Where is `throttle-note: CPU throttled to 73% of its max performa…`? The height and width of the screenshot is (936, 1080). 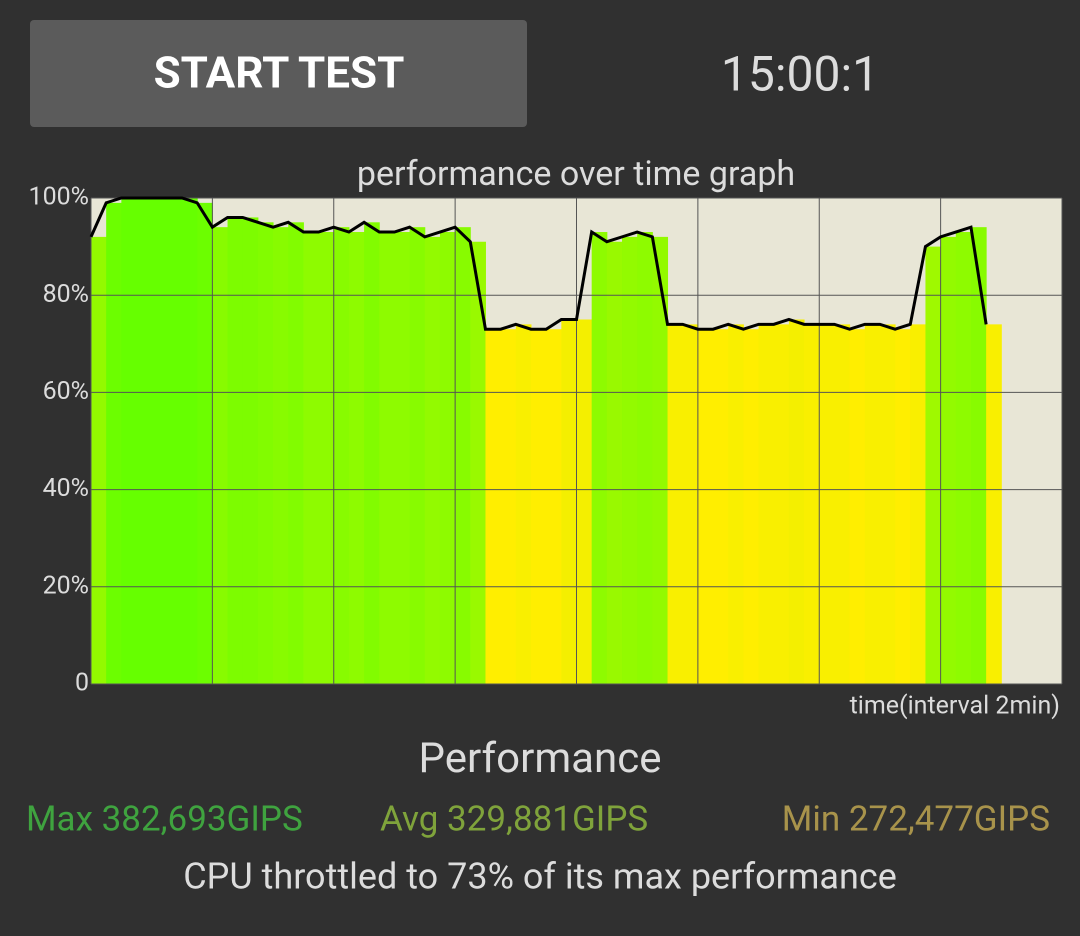
throttle-note: CPU throttled to 73% of its max performa… is located at coordinates (540, 877).